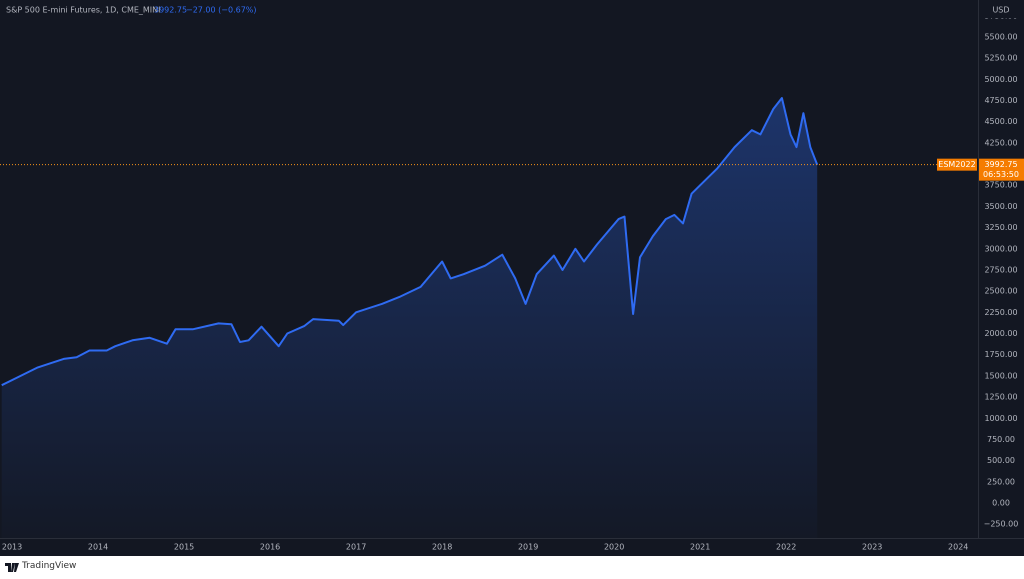 This screenshot has width=1024, height=579. Describe the element at coordinates (1000, 418) in the screenshot. I see `y-tick-label: 1000.00` at that location.